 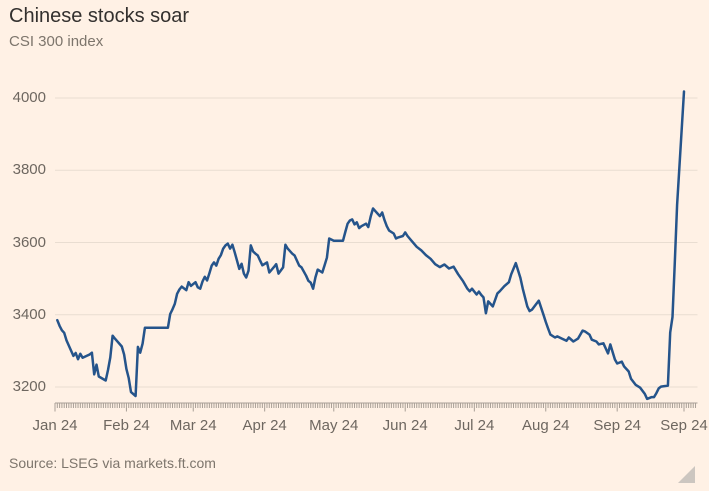 What do you see at coordinates (405, 425) in the screenshot?
I see `x-axis-label: Jun 24` at bounding box center [405, 425].